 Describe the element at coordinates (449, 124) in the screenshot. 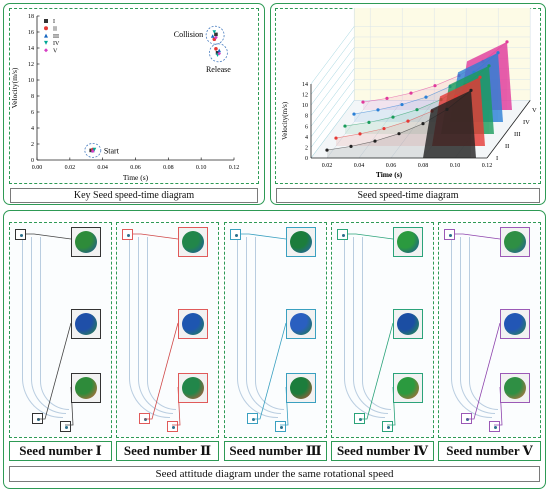

I see `series-peak` at that location.